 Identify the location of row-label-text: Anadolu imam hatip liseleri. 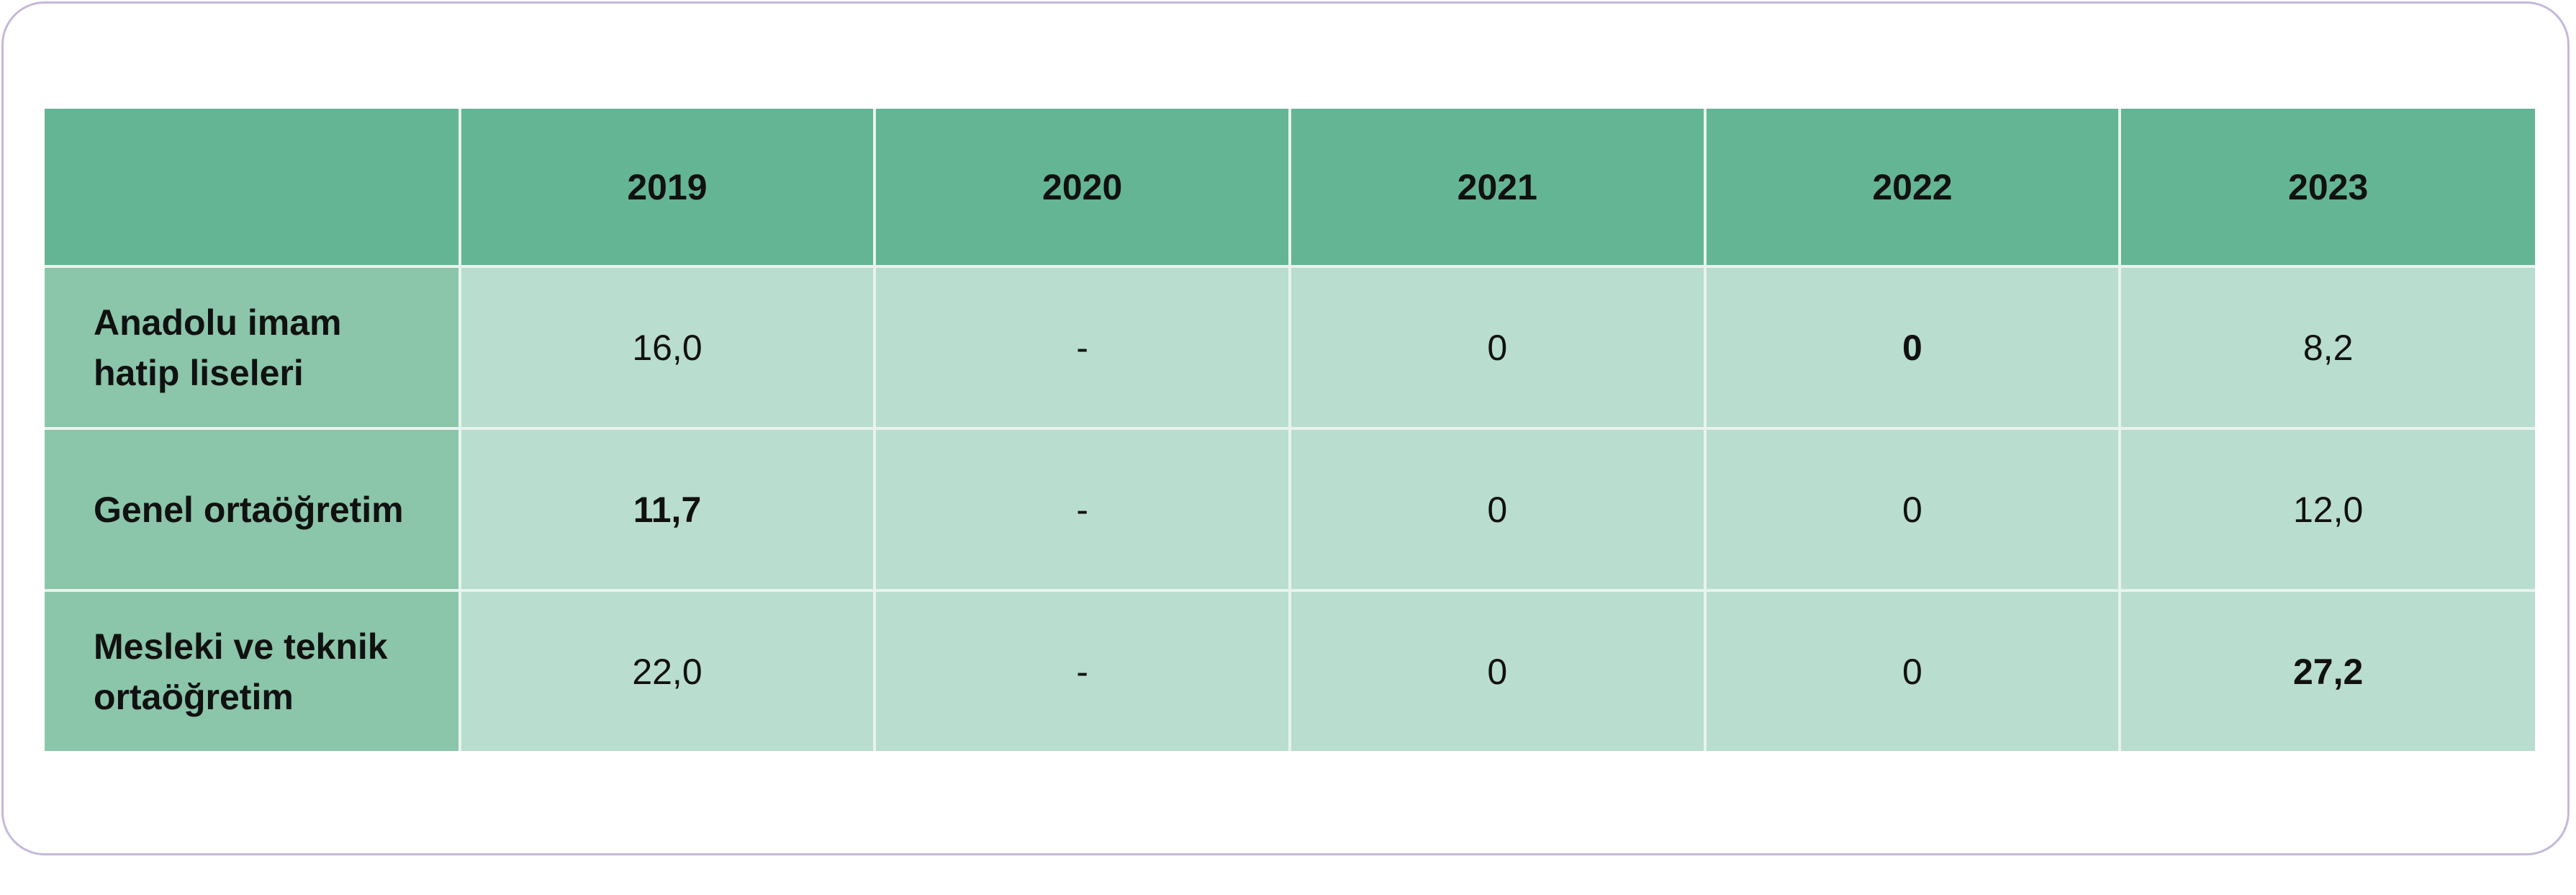
(218, 347).